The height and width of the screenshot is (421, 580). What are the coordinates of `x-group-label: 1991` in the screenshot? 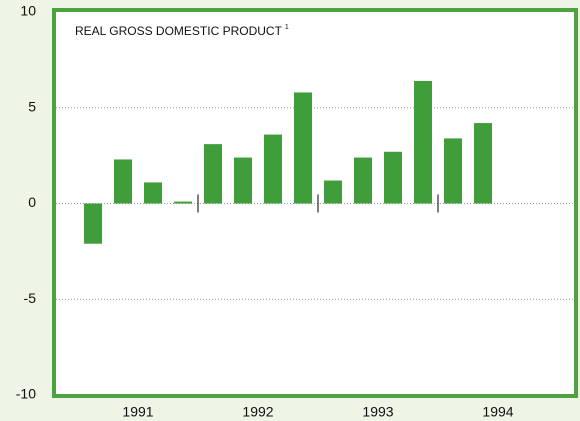 It's located at (137, 412).